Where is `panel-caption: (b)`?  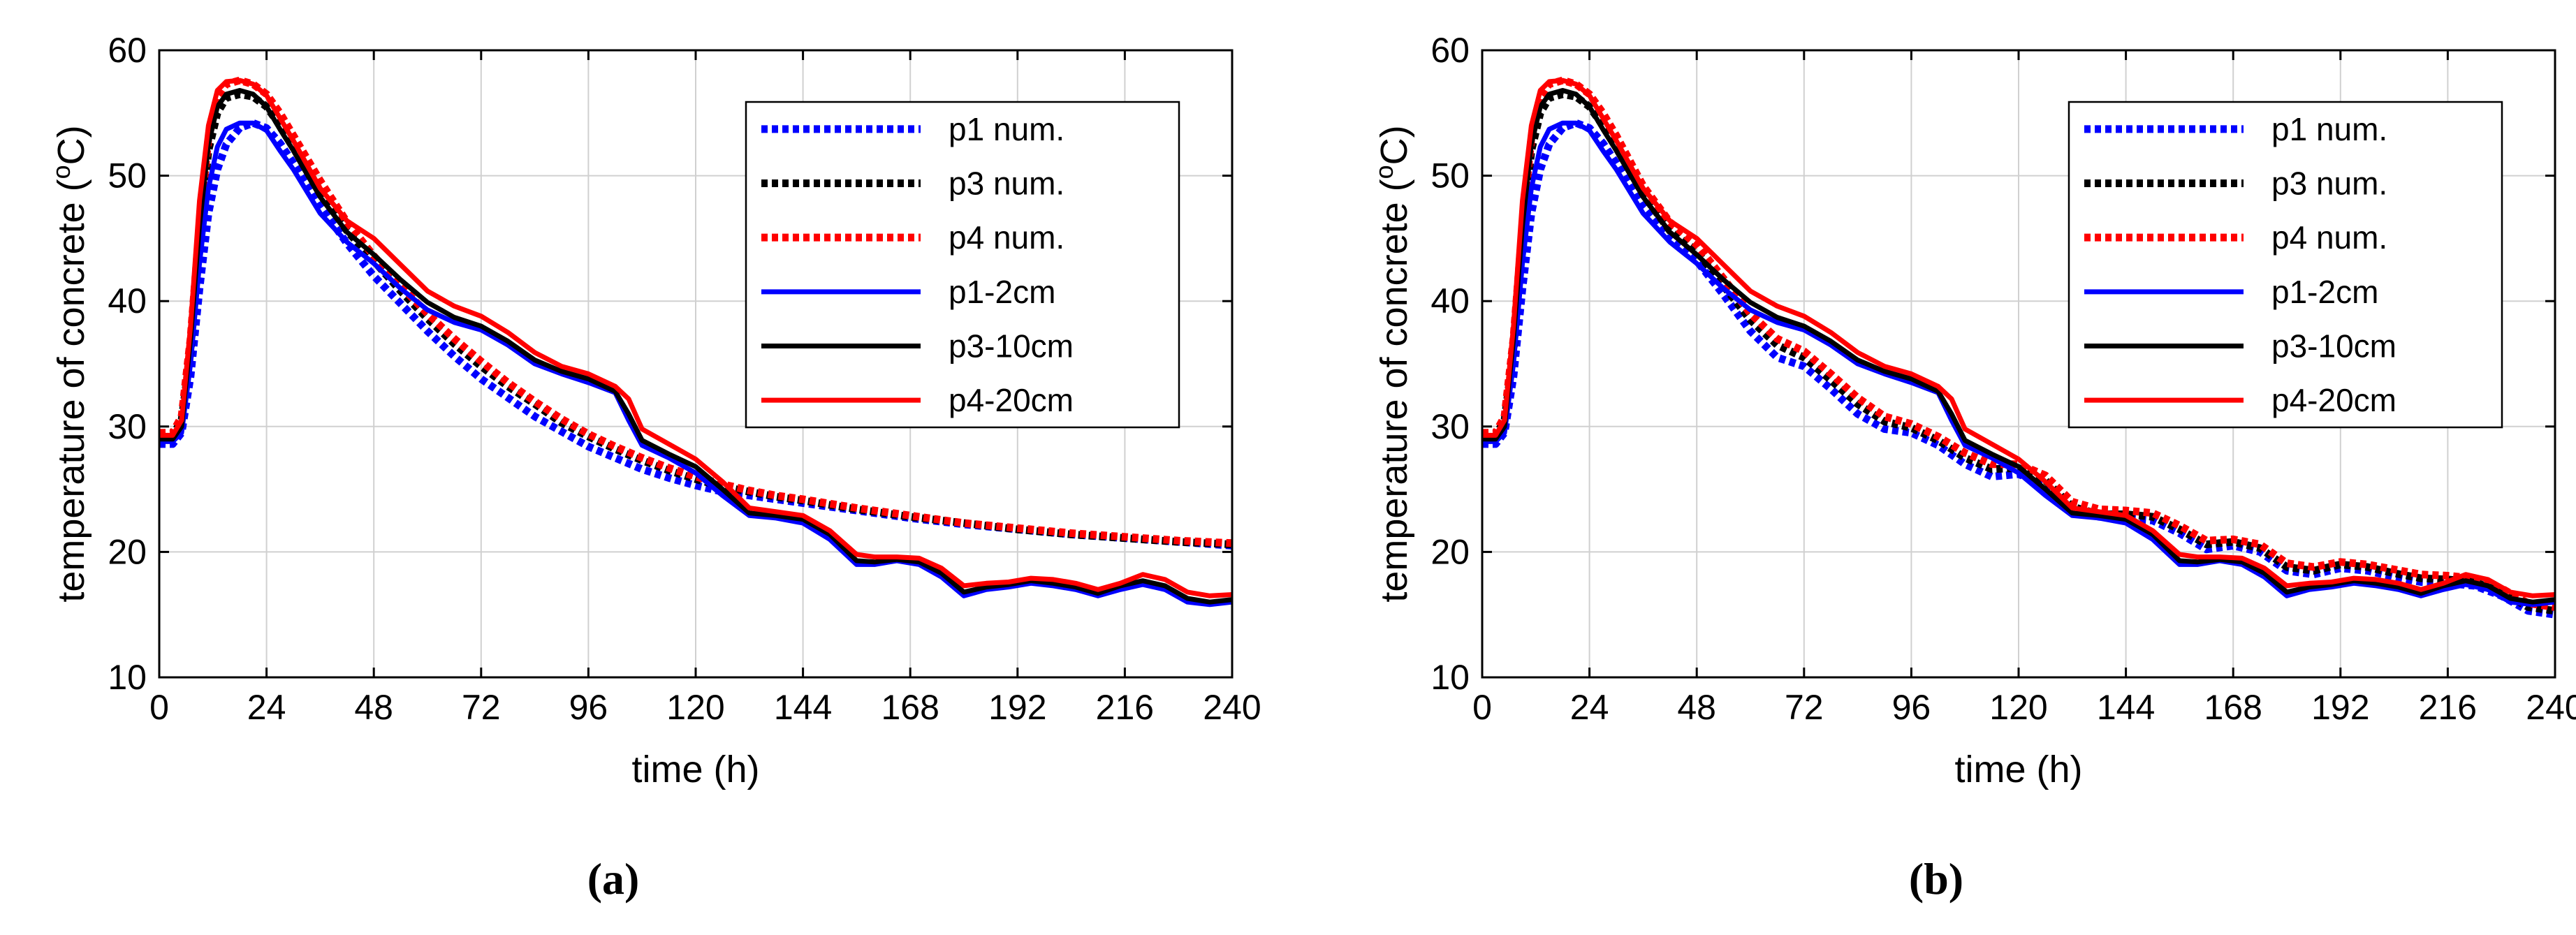 panel-caption: (b) is located at coordinates (1936, 879).